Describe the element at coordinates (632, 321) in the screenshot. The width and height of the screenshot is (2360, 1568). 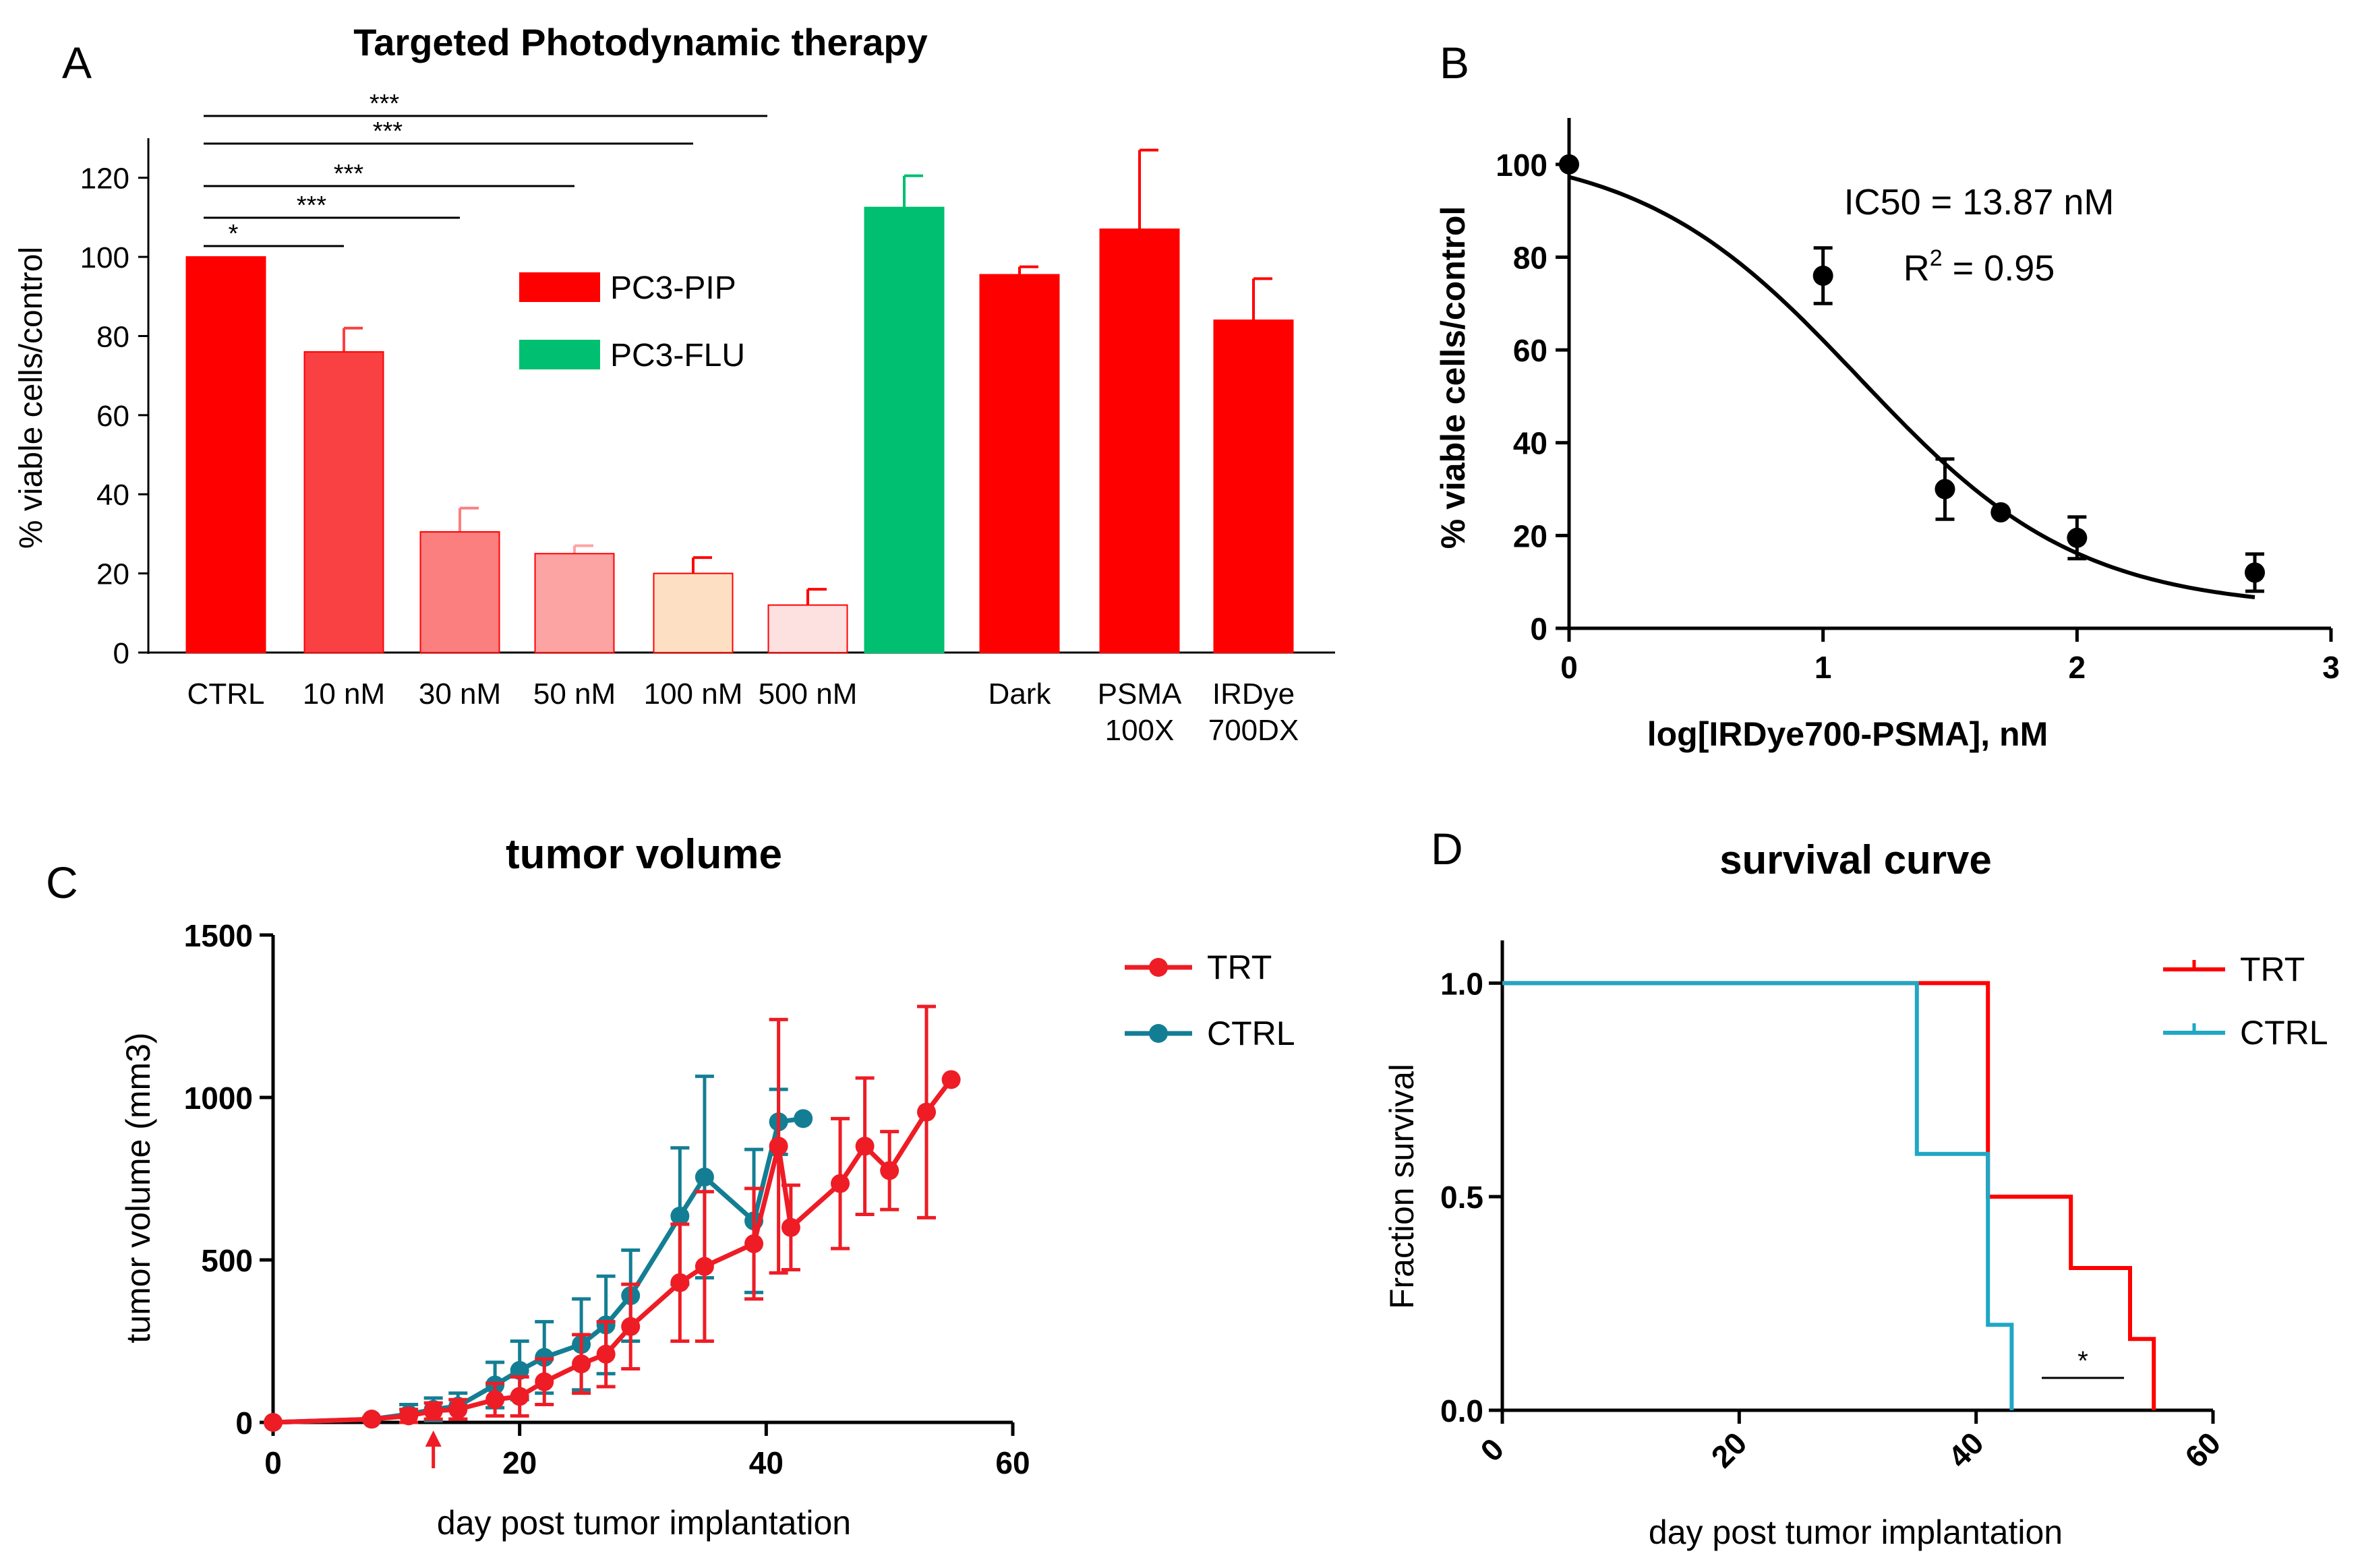
I see `legend: PC3-PIP PC3-FLU` at that location.